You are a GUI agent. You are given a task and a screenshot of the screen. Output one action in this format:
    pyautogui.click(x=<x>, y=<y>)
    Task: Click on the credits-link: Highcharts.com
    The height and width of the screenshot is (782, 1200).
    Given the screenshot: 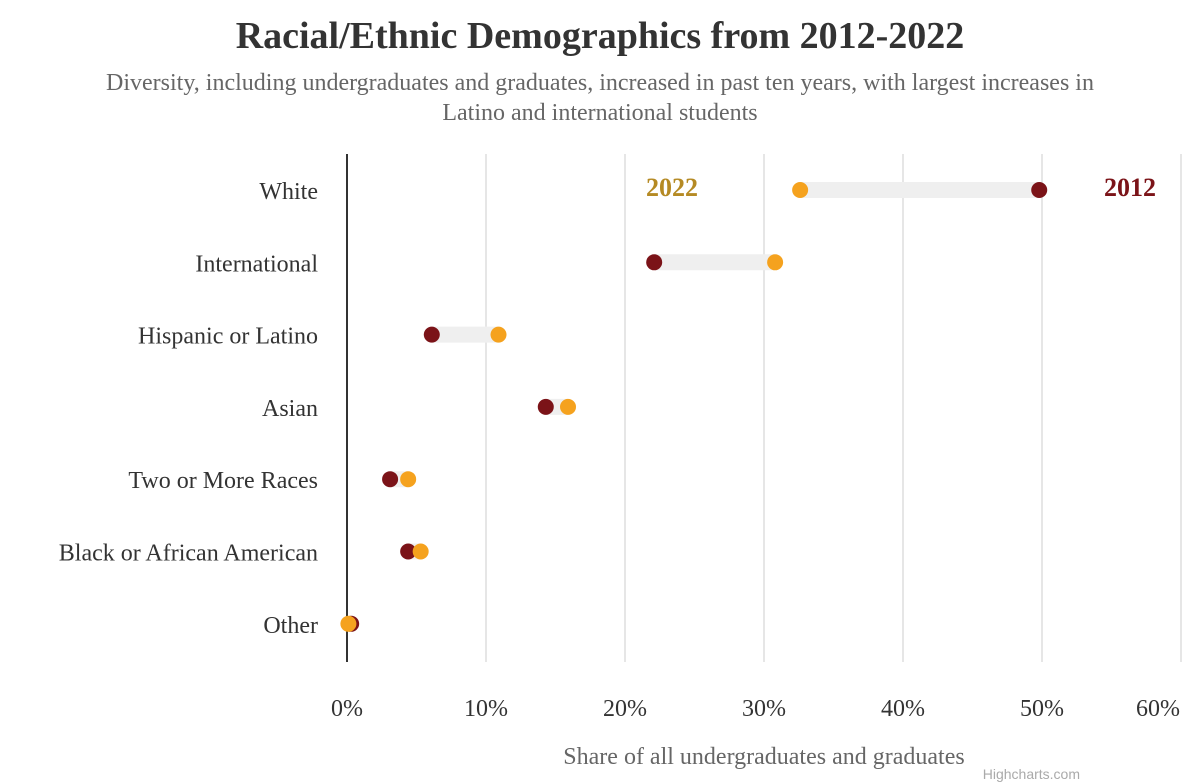 What is the action you would take?
    pyautogui.click(x=1031, y=774)
    